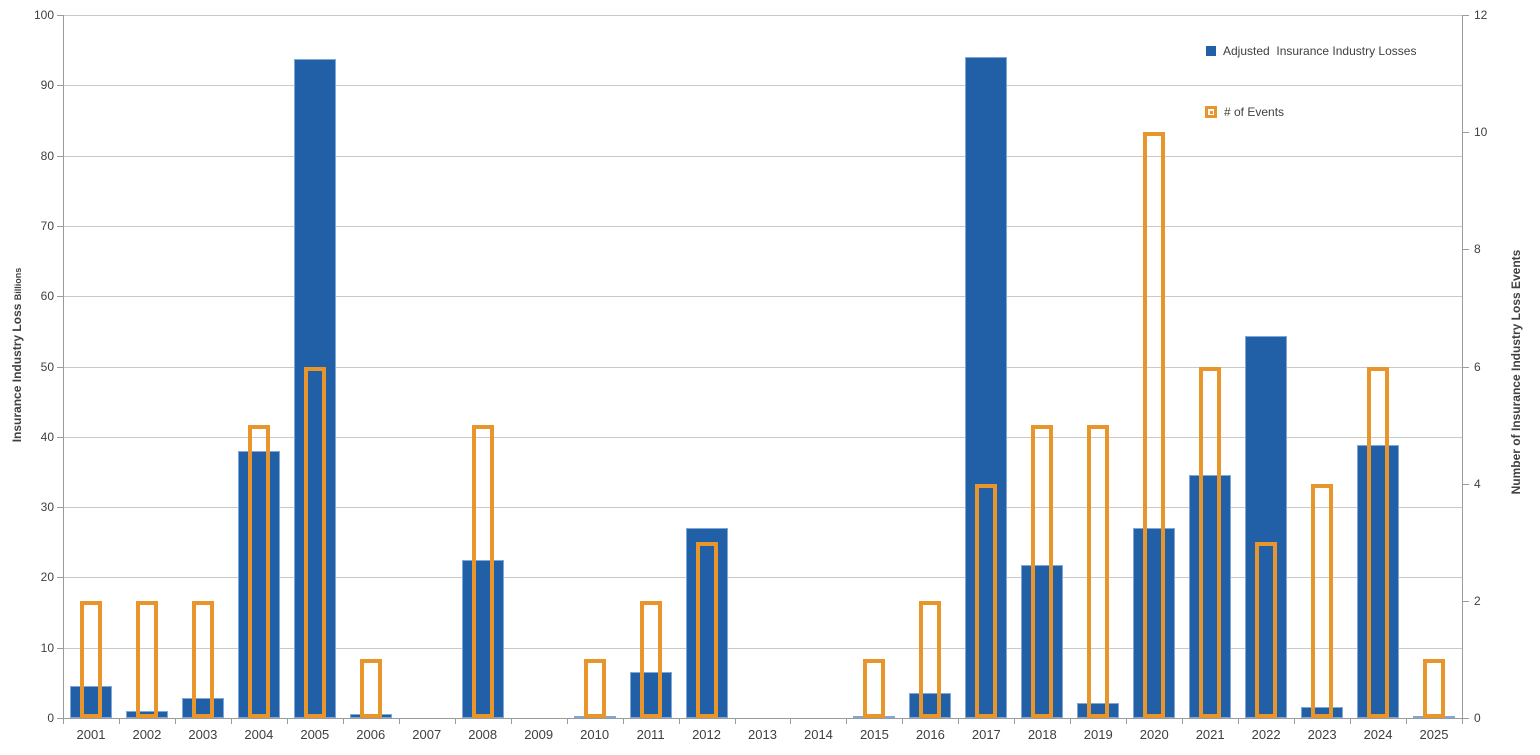 This screenshot has width=1540, height=755. I want to click on right-axis-tick-label: 6, so click(1477, 366).